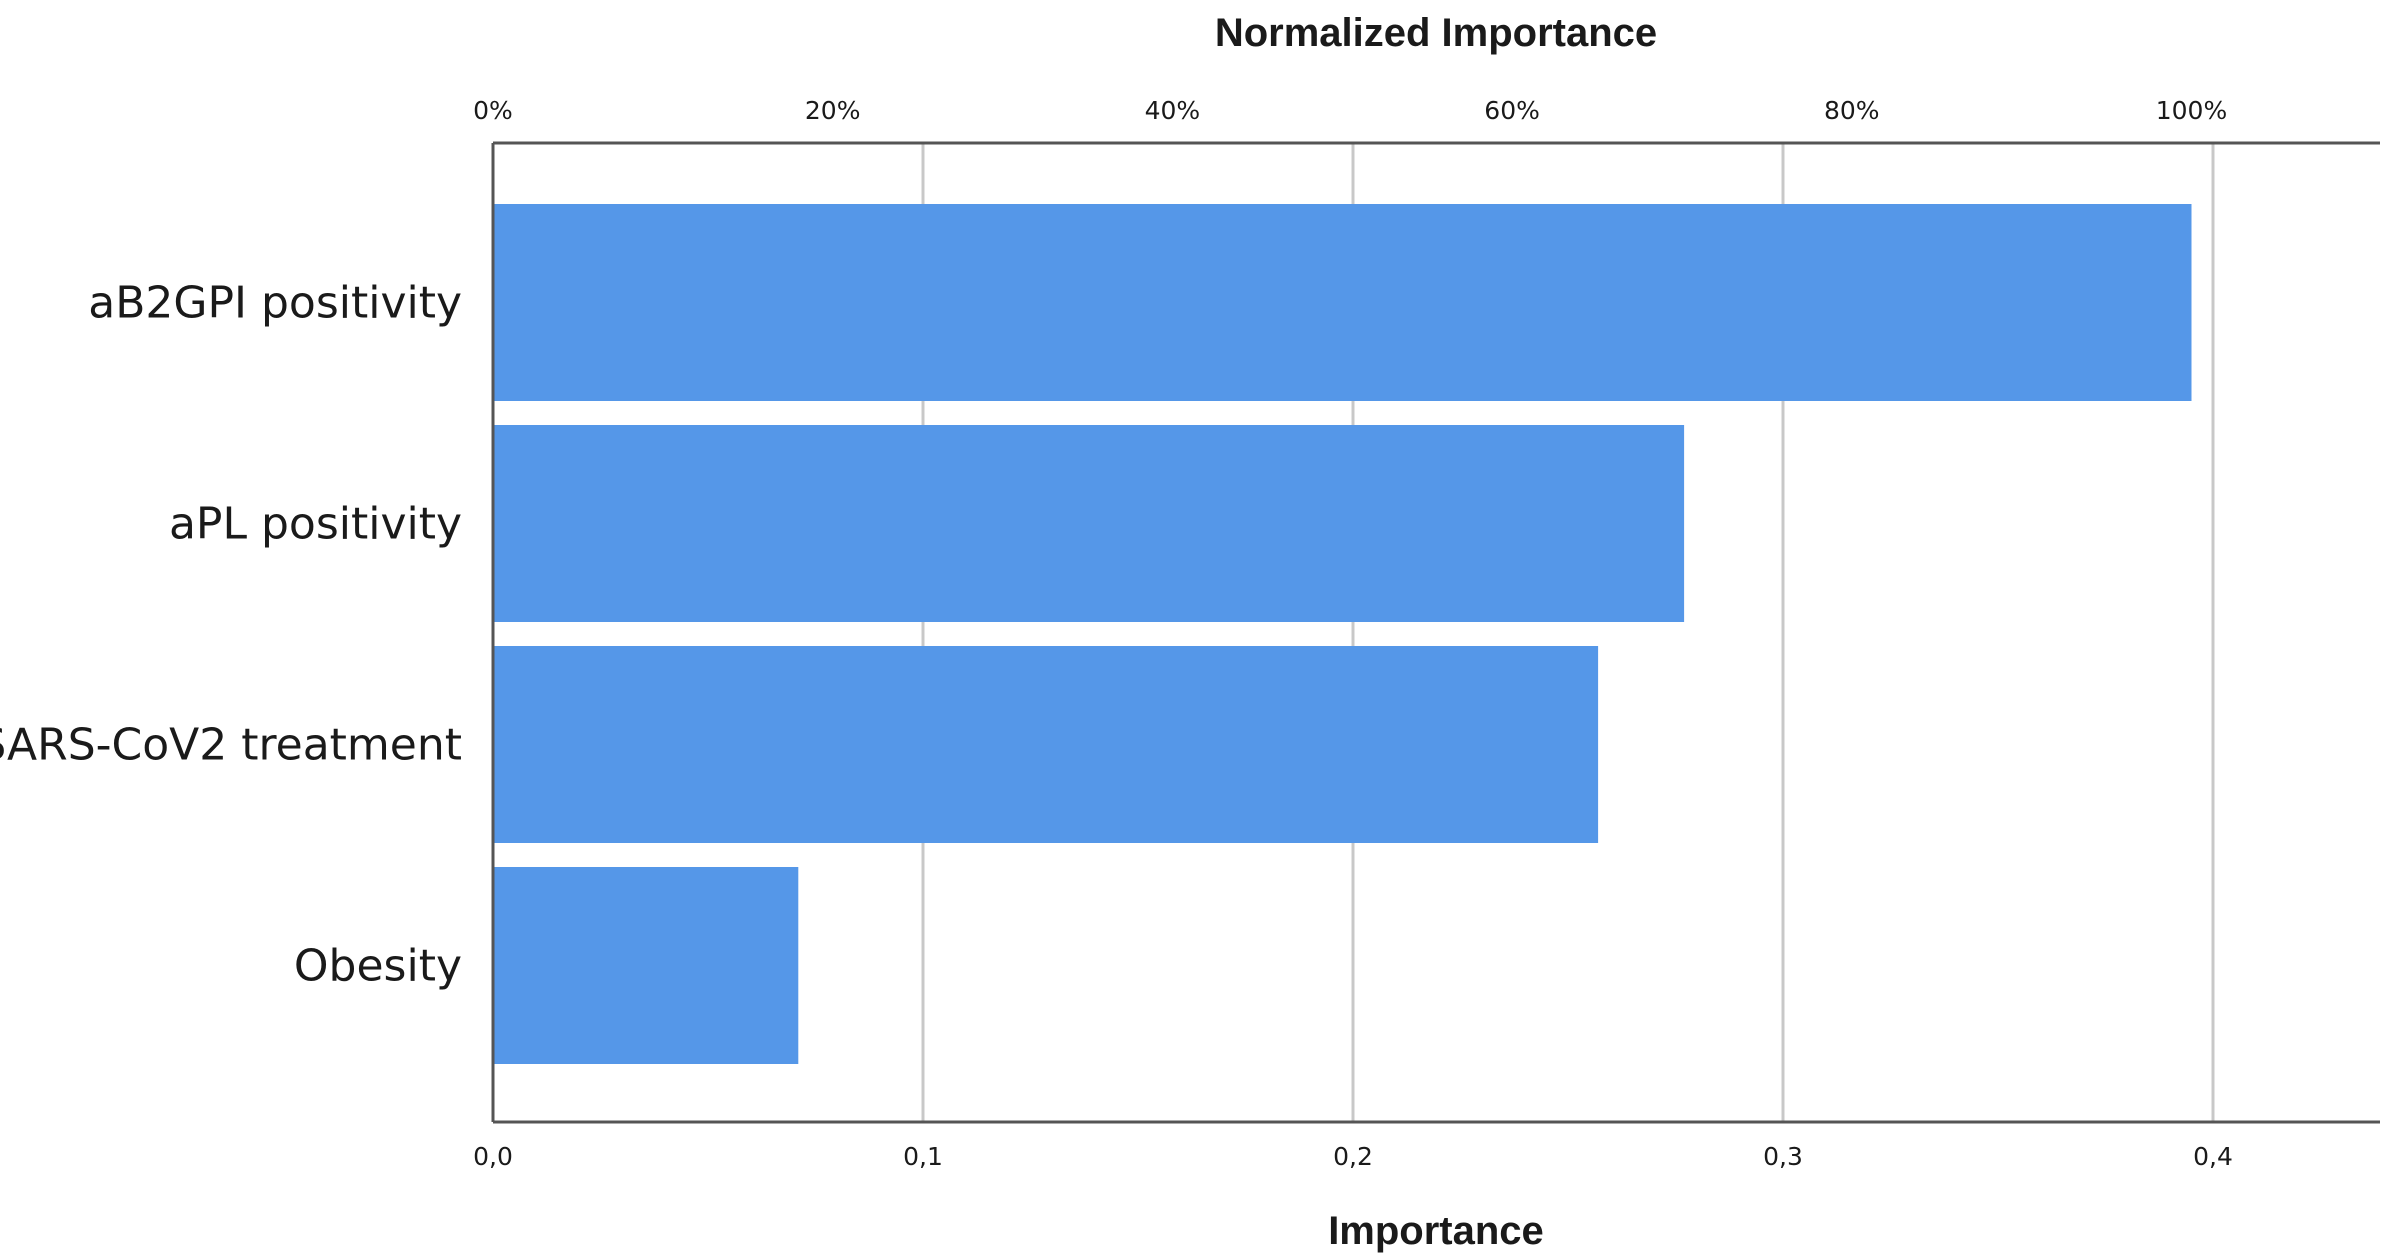  What do you see at coordinates (493, 1156) in the screenshot?
I see `x-tick-label: 0,0` at bounding box center [493, 1156].